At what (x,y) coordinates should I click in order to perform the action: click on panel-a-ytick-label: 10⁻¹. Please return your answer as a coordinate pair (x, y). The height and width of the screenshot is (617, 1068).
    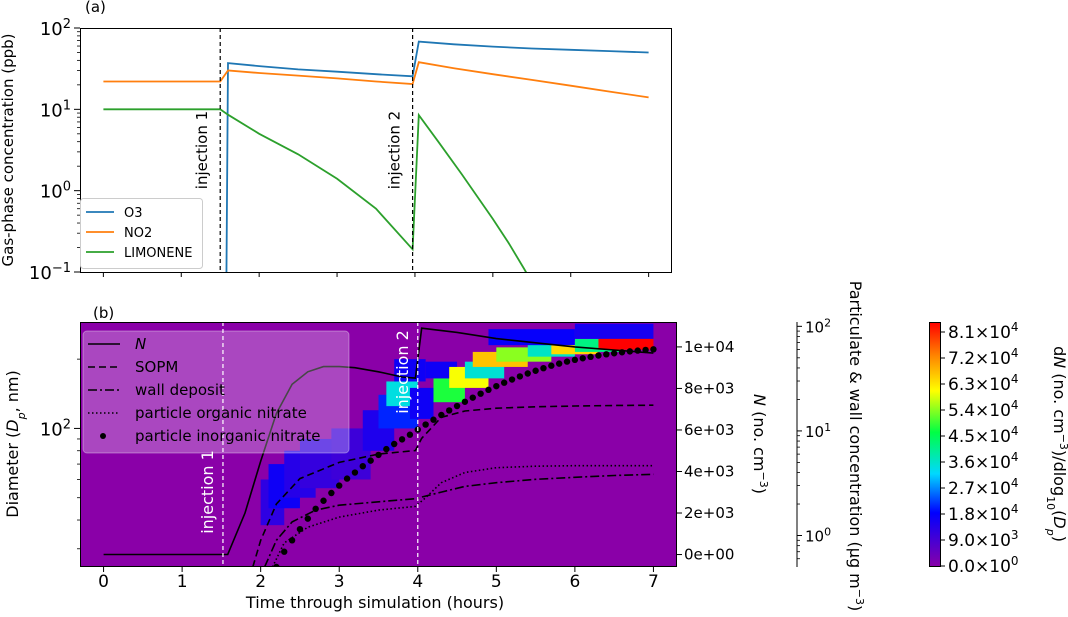
    Looking at the image, I should click on (50, 273).